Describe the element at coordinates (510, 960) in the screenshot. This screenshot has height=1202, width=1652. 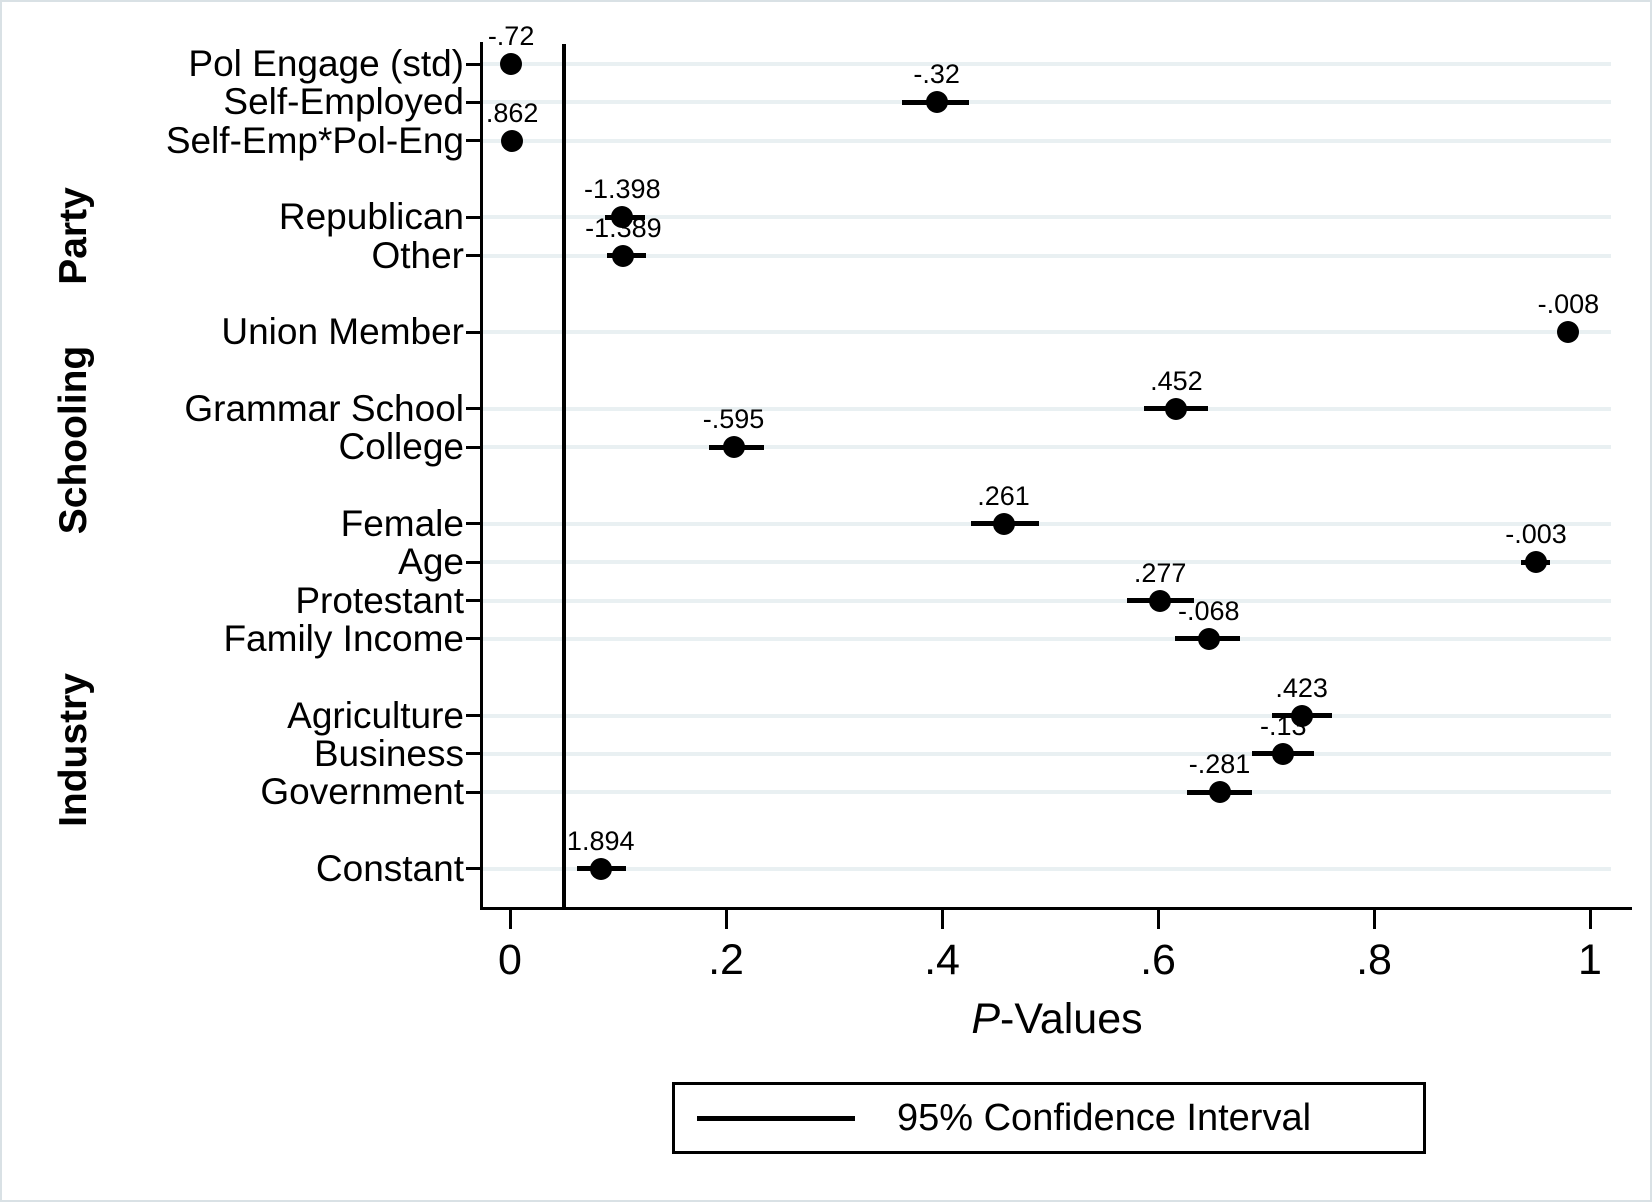
I see `x-tick-label: 0` at that location.